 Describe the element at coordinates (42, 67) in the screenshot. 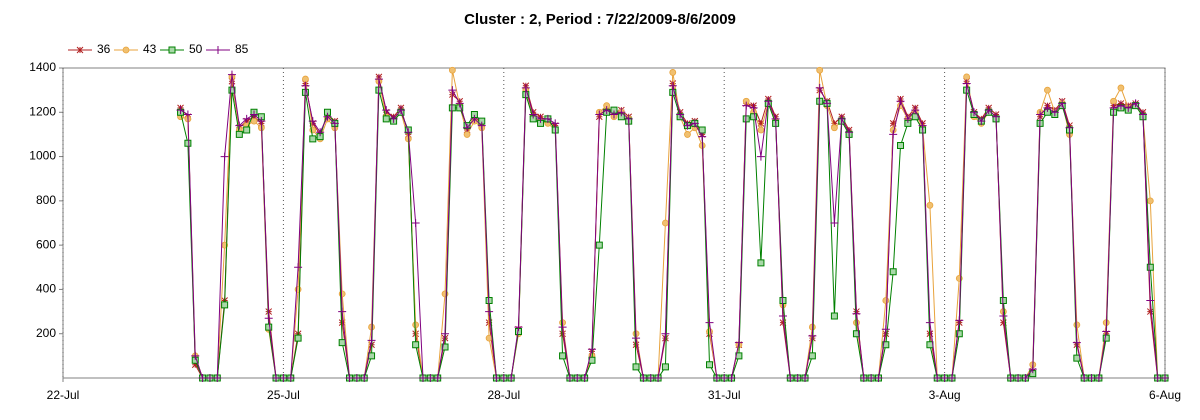

I see `y-tick-label: 1400` at that location.